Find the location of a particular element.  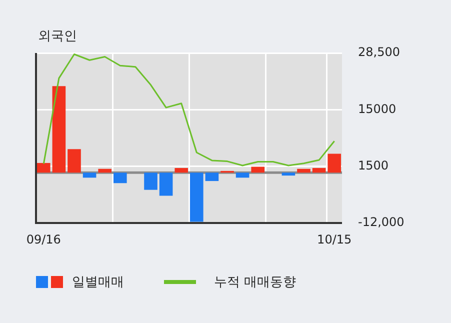

legend-label: 일별매매 is located at coordinates (98, 282).